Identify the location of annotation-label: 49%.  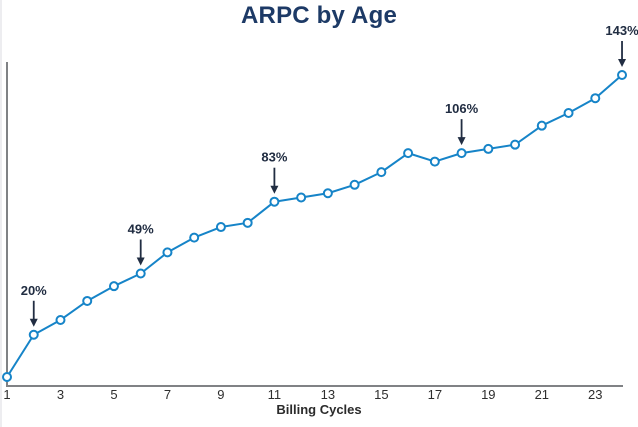
(141, 229).